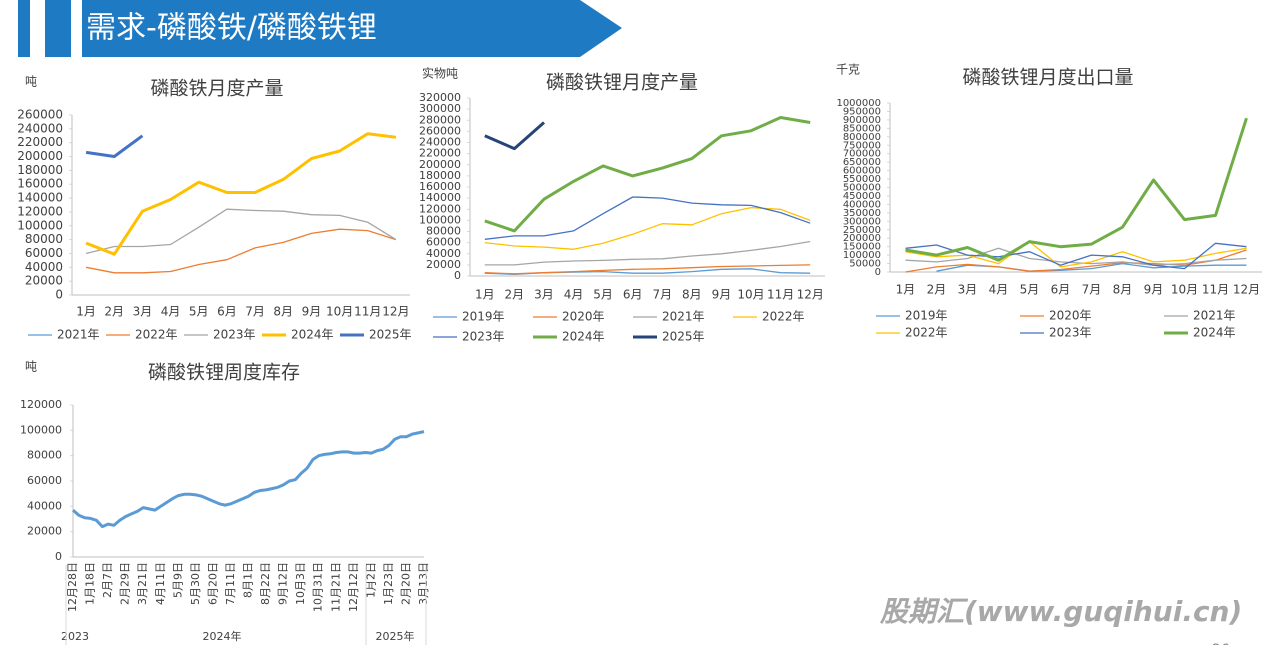  What do you see at coordinates (224, 373) in the screenshot?
I see `chart-title: 磷酸铁锂周度库存` at bounding box center [224, 373].